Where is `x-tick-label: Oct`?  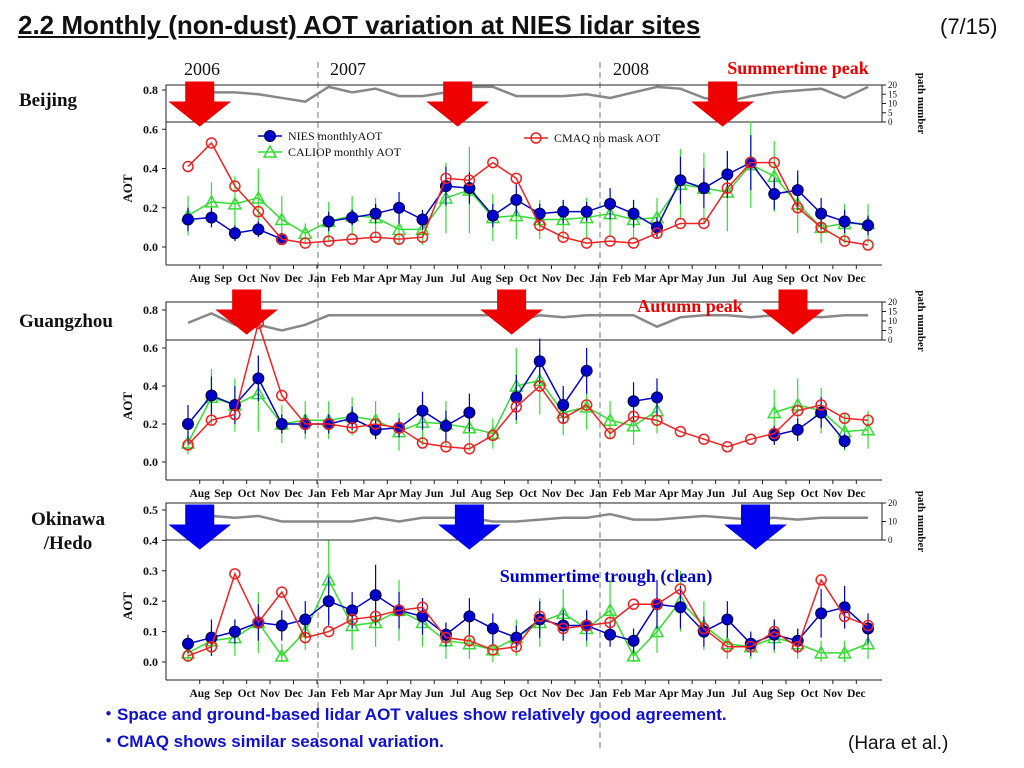 x-tick-label: Oct is located at coordinates (247, 279).